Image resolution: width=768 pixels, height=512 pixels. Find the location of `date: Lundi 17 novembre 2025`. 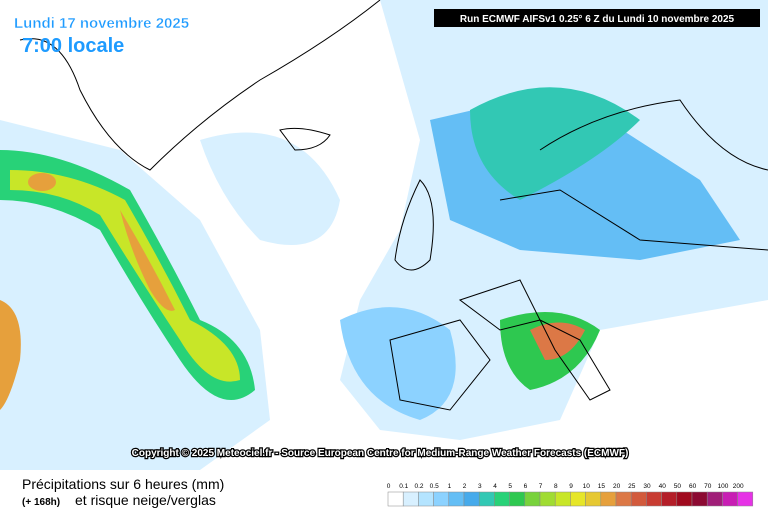

date: Lundi 17 novembre 2025 is located at coordinates (101, 23).